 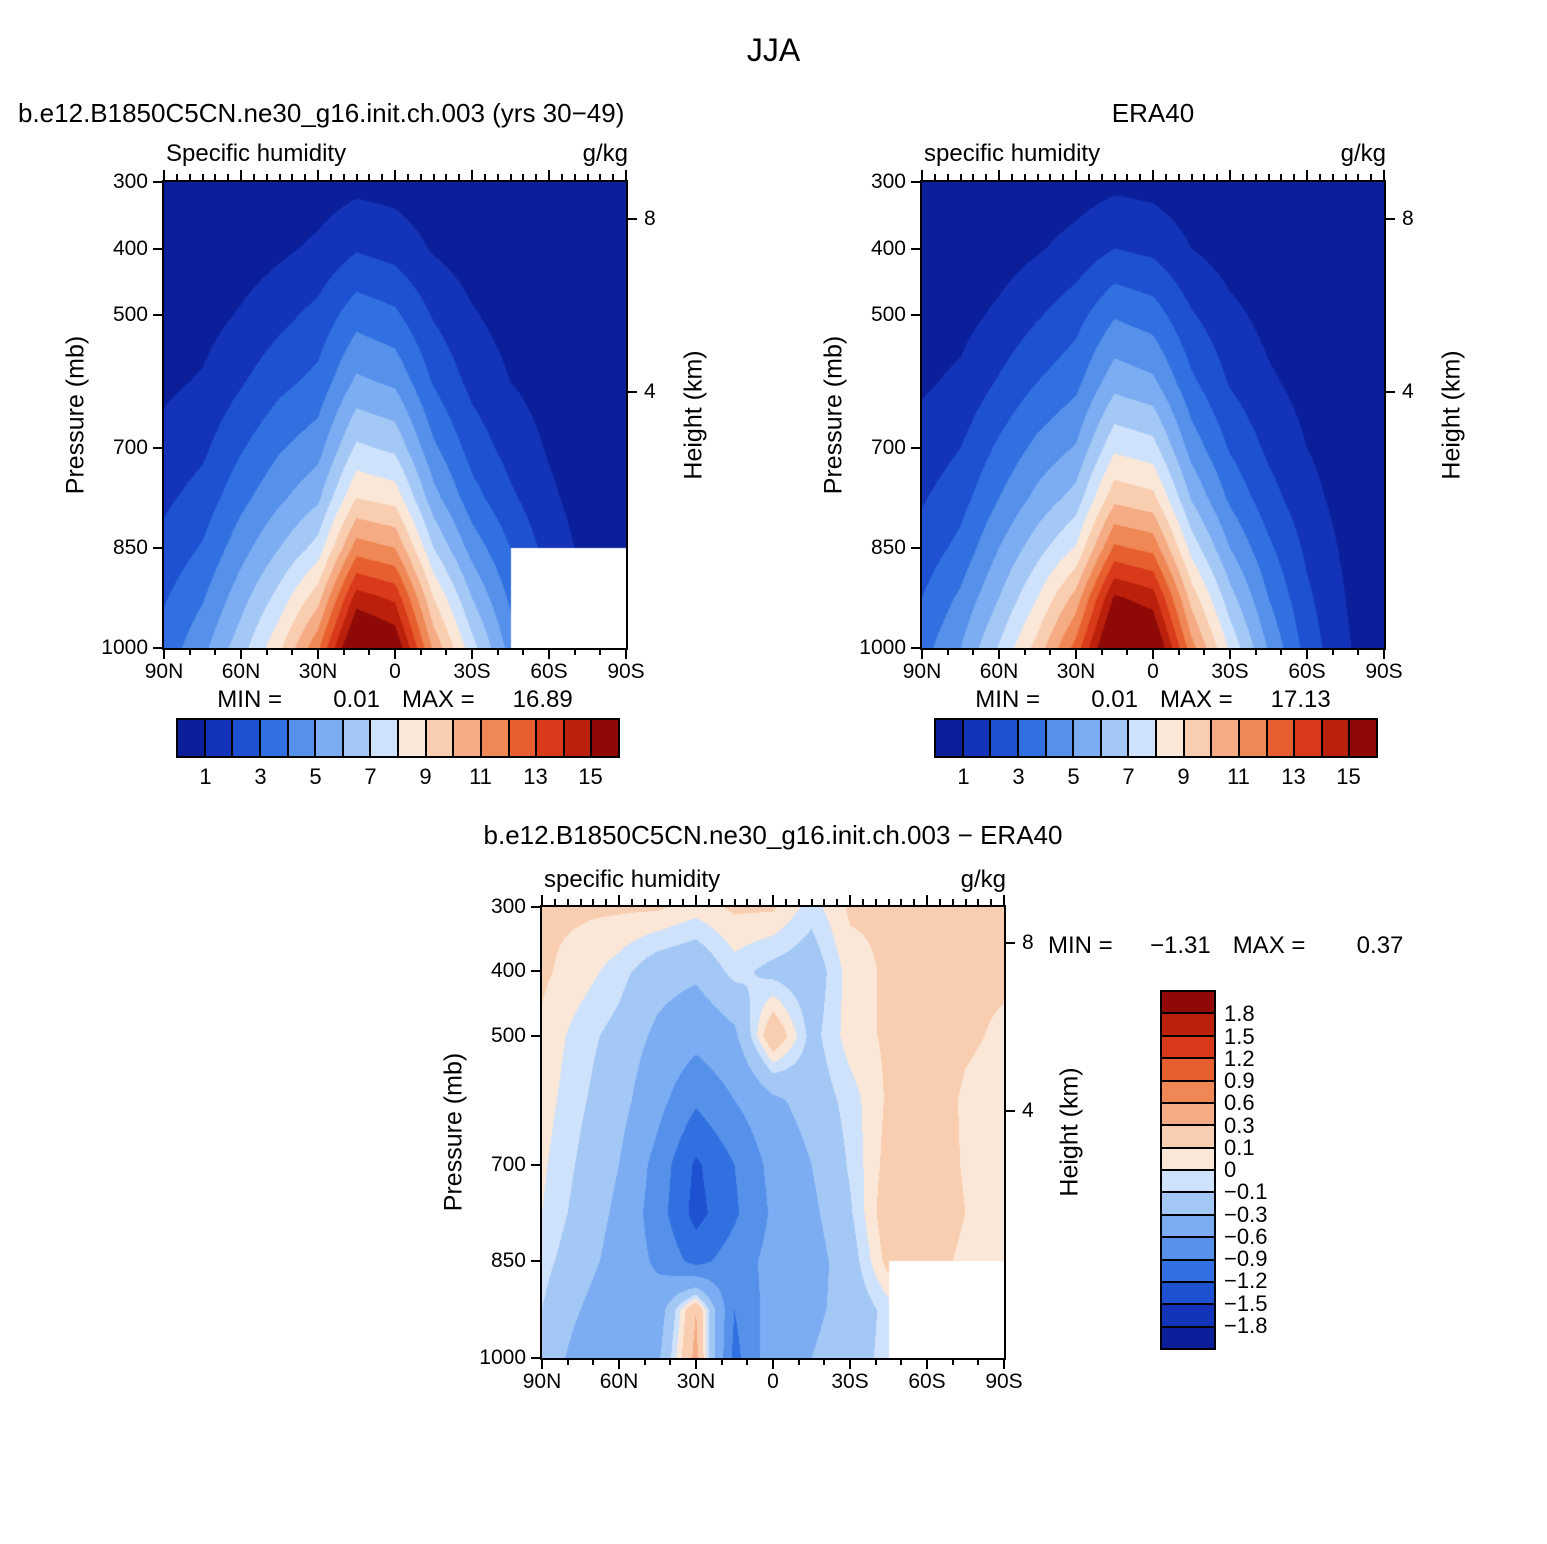 What do you see at coordinates (773, 50) in the screenshot?
I see `figure-title: JJA` at bounding box center [773, 50].